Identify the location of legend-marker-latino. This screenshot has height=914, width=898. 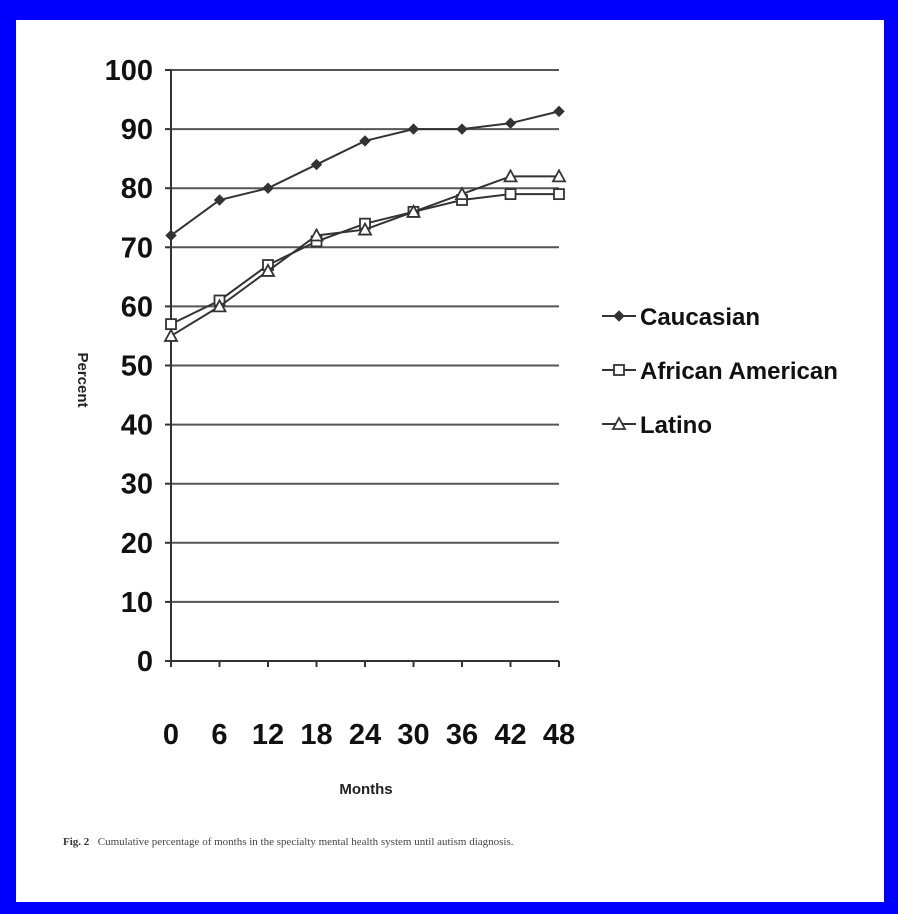
(619, 423).